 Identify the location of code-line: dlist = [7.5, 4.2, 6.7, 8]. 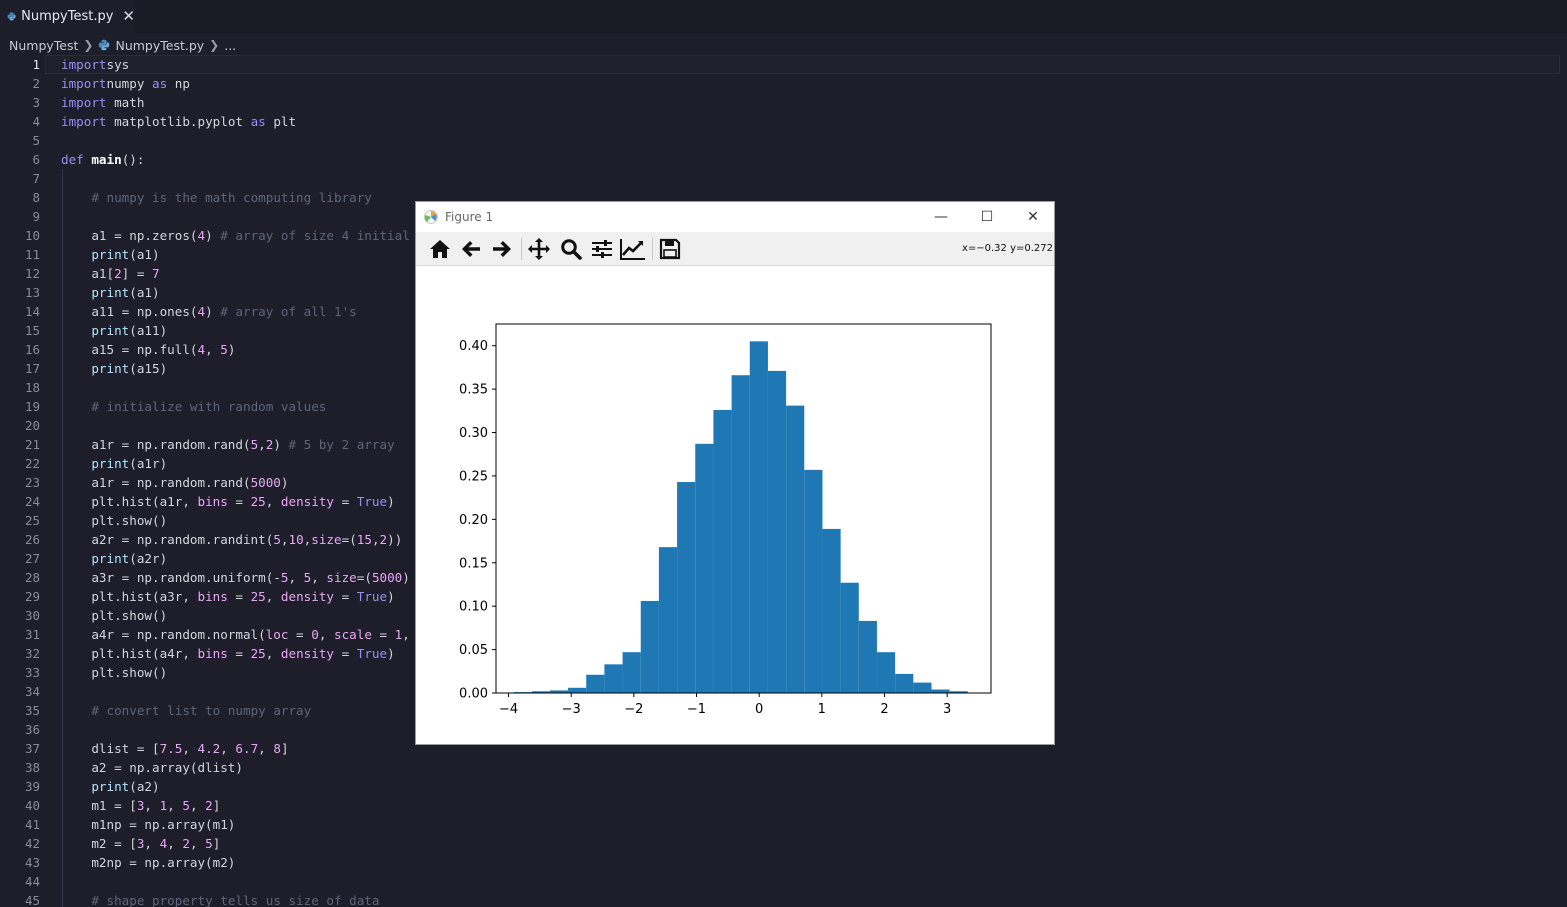
(235, 748).